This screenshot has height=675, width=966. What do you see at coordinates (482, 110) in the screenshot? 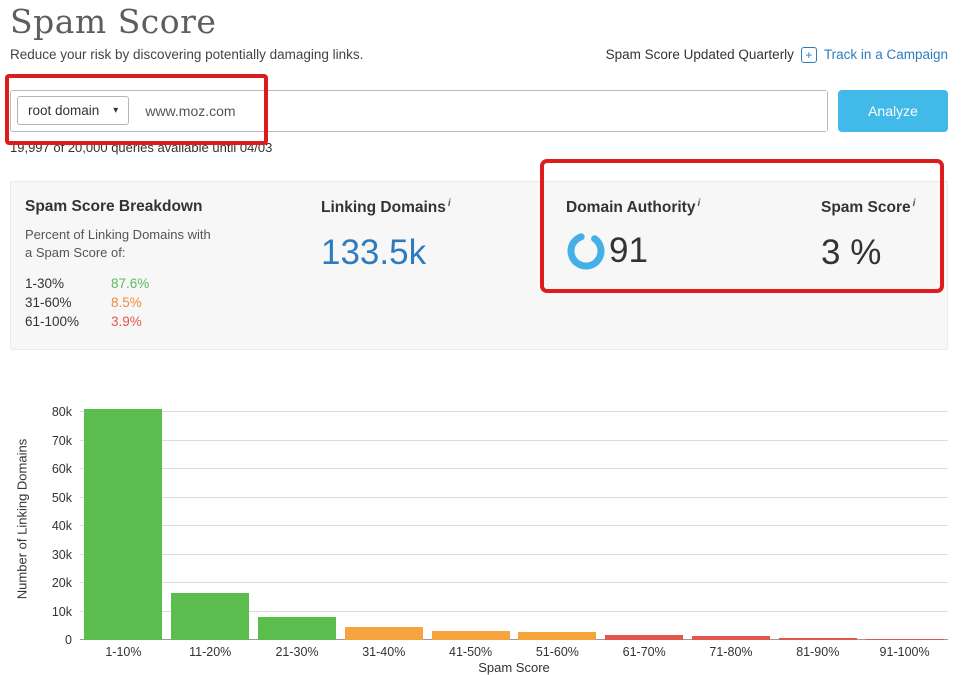
I see `search-input` at bounding box center [482, 110].